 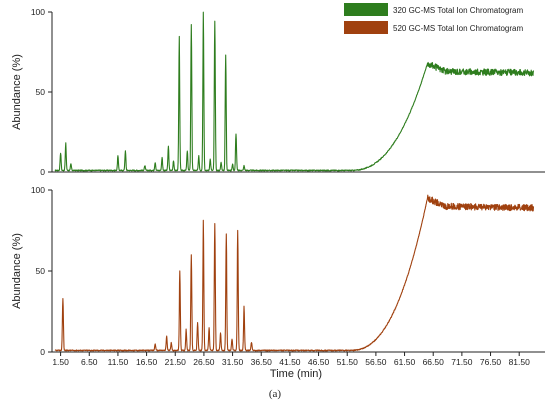 I want to click on x-tick-label: 66.50, so click(x=434, y=362).